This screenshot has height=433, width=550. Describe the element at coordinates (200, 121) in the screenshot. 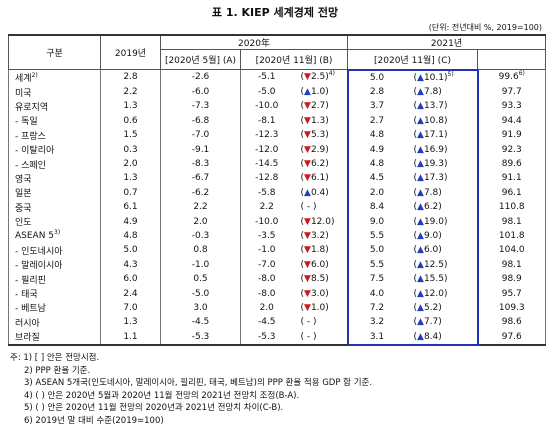

I see `table-cell: -6.8` at that location.